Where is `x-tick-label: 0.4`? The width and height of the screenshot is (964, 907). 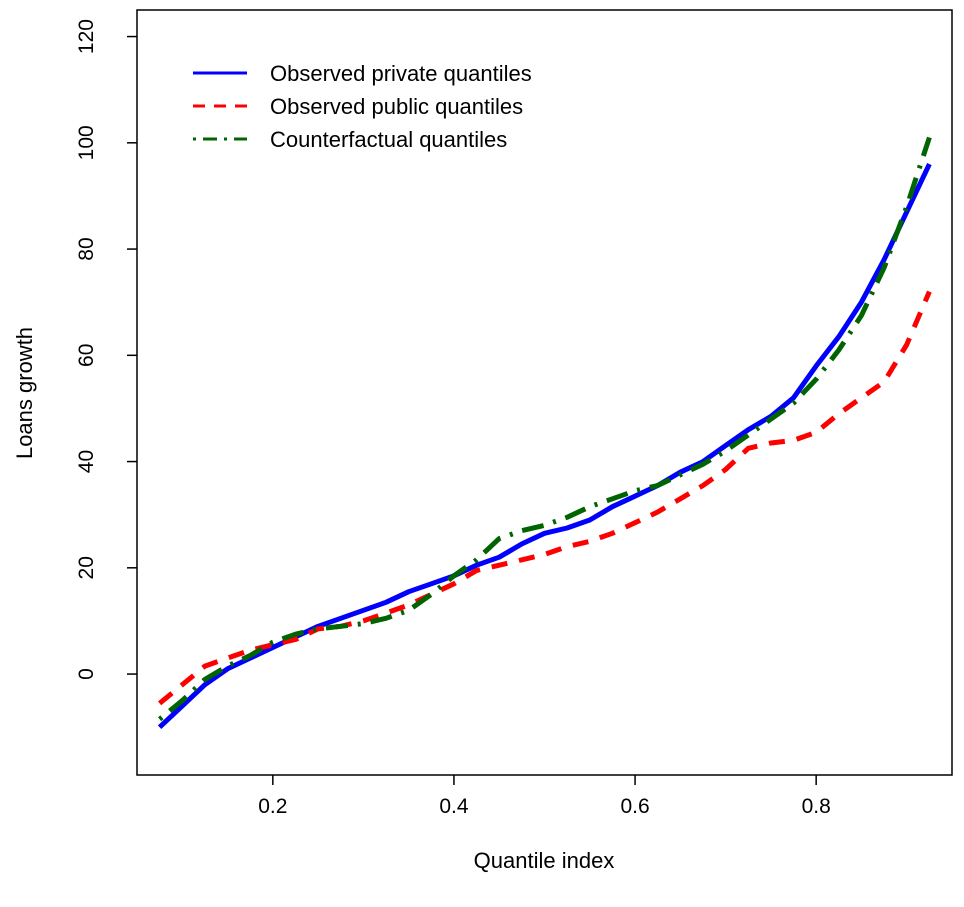
x-tick-label: 0.4 is located at coordinates (454, 806).